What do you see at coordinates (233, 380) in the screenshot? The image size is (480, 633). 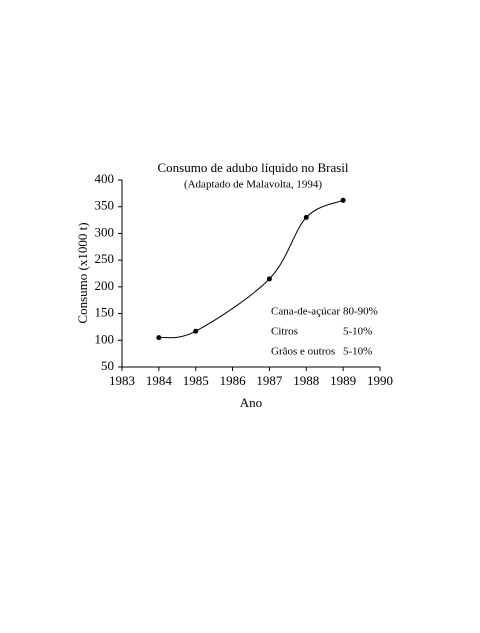 I see `x-tick-label: 1986` at bounding box center [233, 380].